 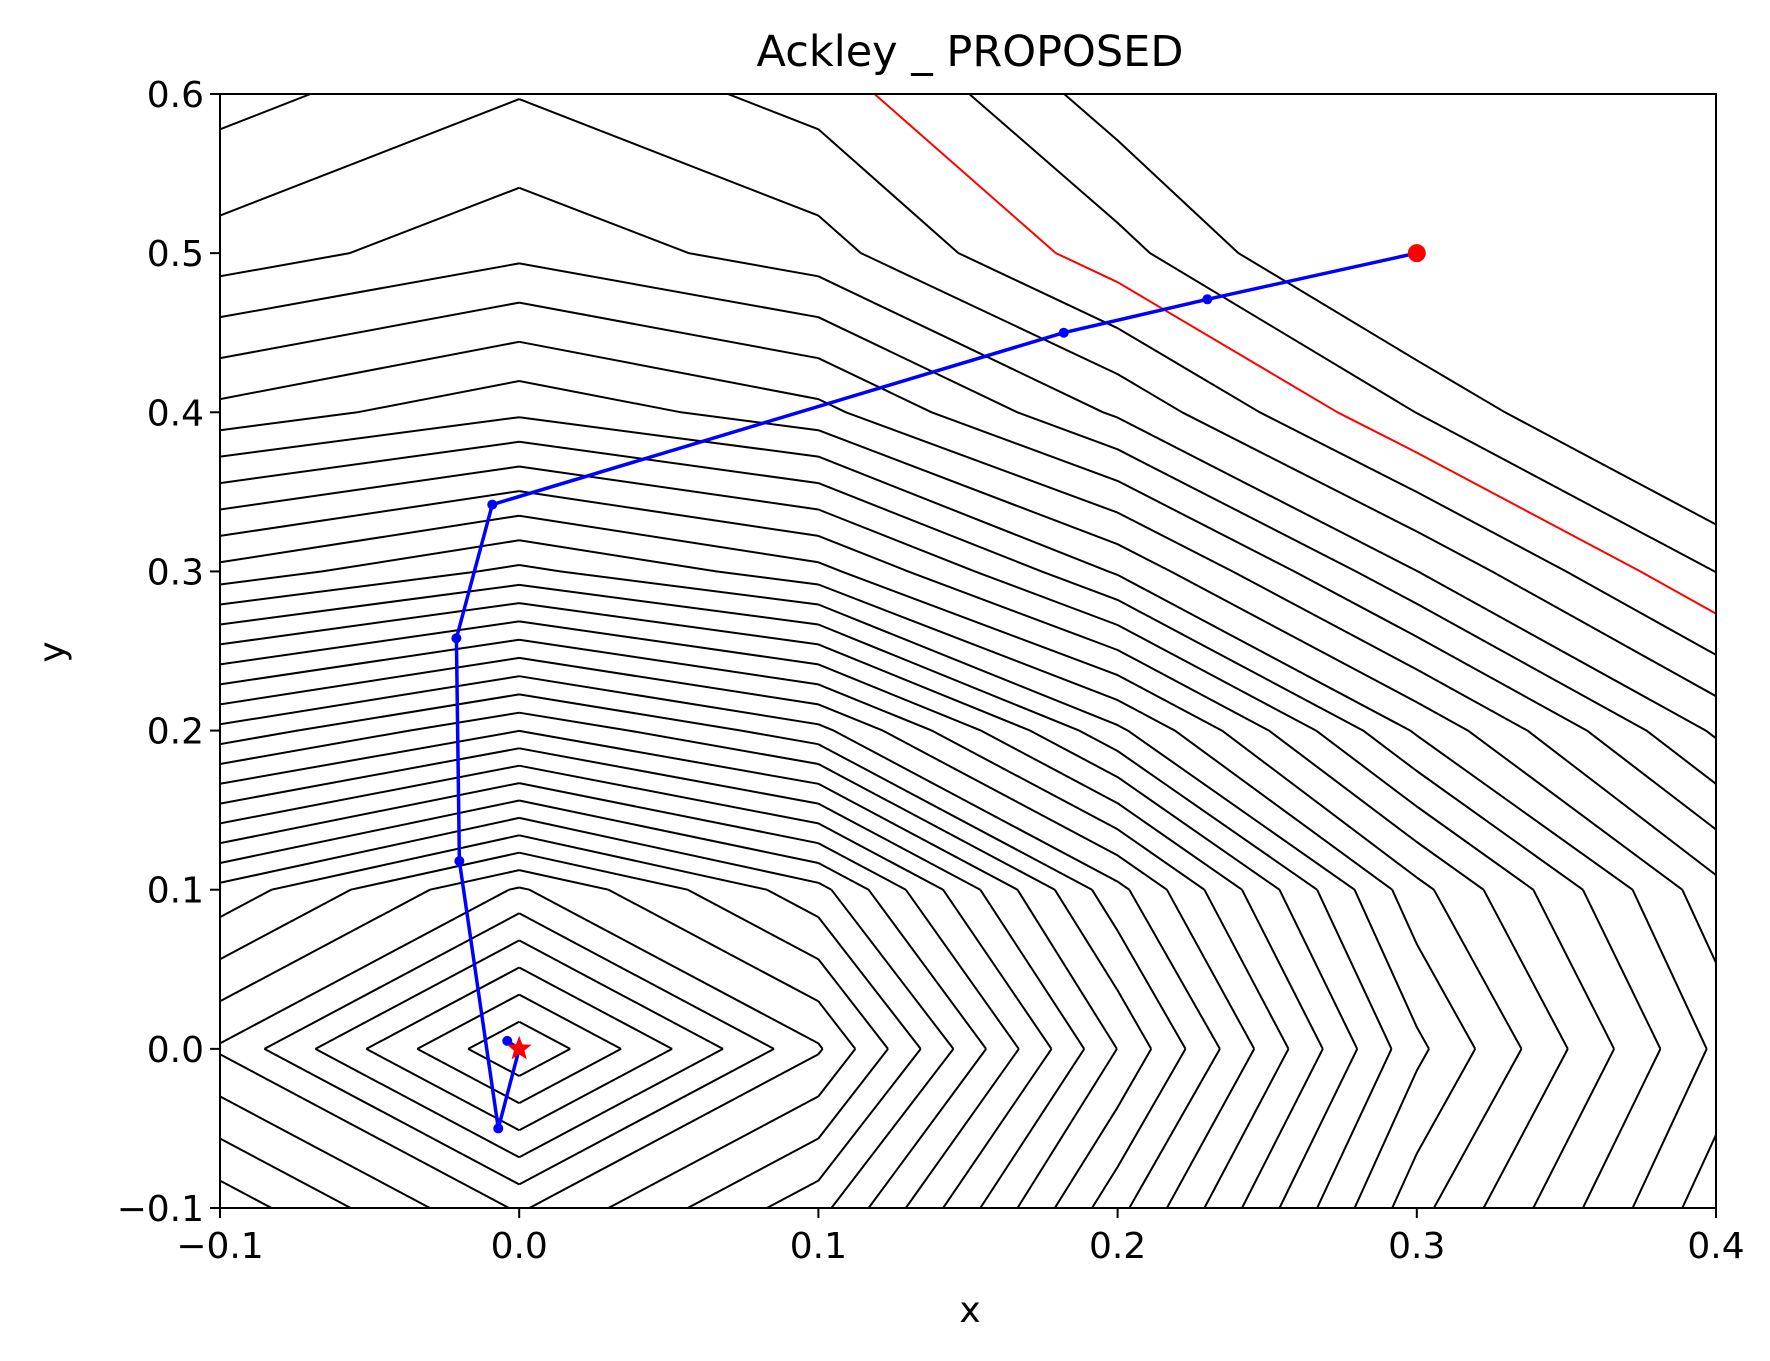 What do you see at coordinates (1715, 1246) in the screenshot?
I see `x-tick-label: 0.4` at bounding box center [1715, 1246].